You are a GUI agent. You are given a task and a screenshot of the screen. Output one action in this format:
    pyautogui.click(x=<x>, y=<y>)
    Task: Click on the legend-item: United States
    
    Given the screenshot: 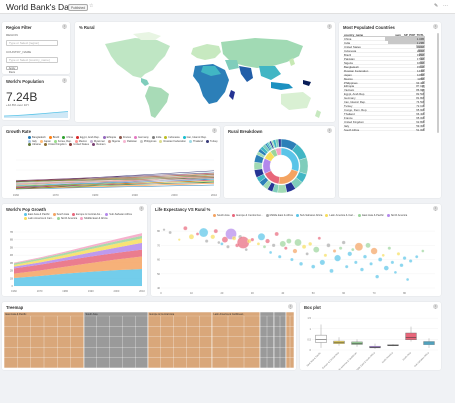 What is the action you would take?
    pyautogui.click(x=79, y=144)
    